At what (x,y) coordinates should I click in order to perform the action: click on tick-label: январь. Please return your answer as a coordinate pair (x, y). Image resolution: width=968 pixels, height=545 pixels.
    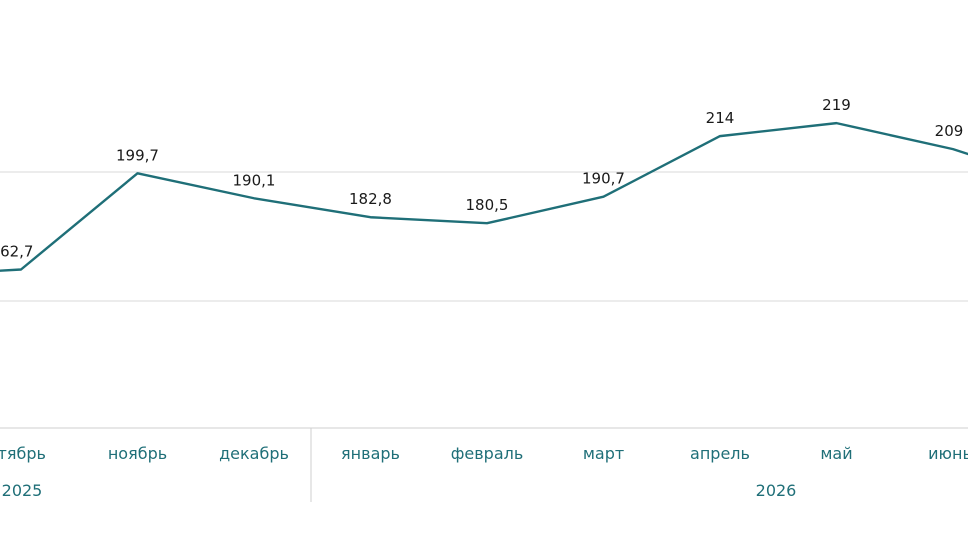
    Looking at the image, I should click on (370, 453).